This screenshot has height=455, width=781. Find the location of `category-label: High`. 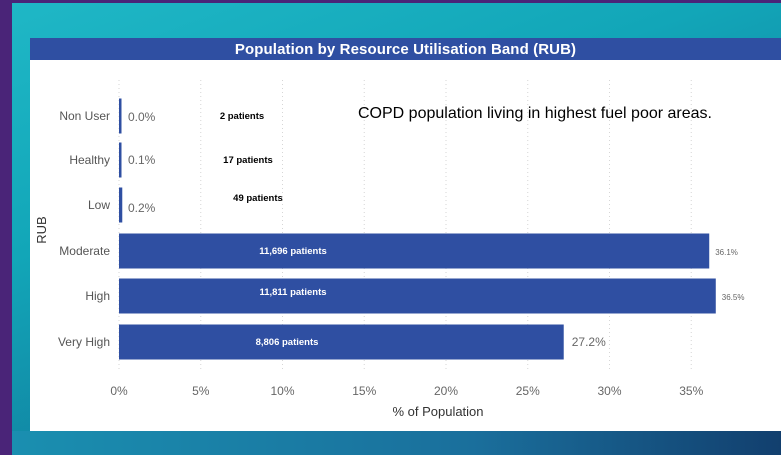

category-label: High is located at coordinates (97, 296).